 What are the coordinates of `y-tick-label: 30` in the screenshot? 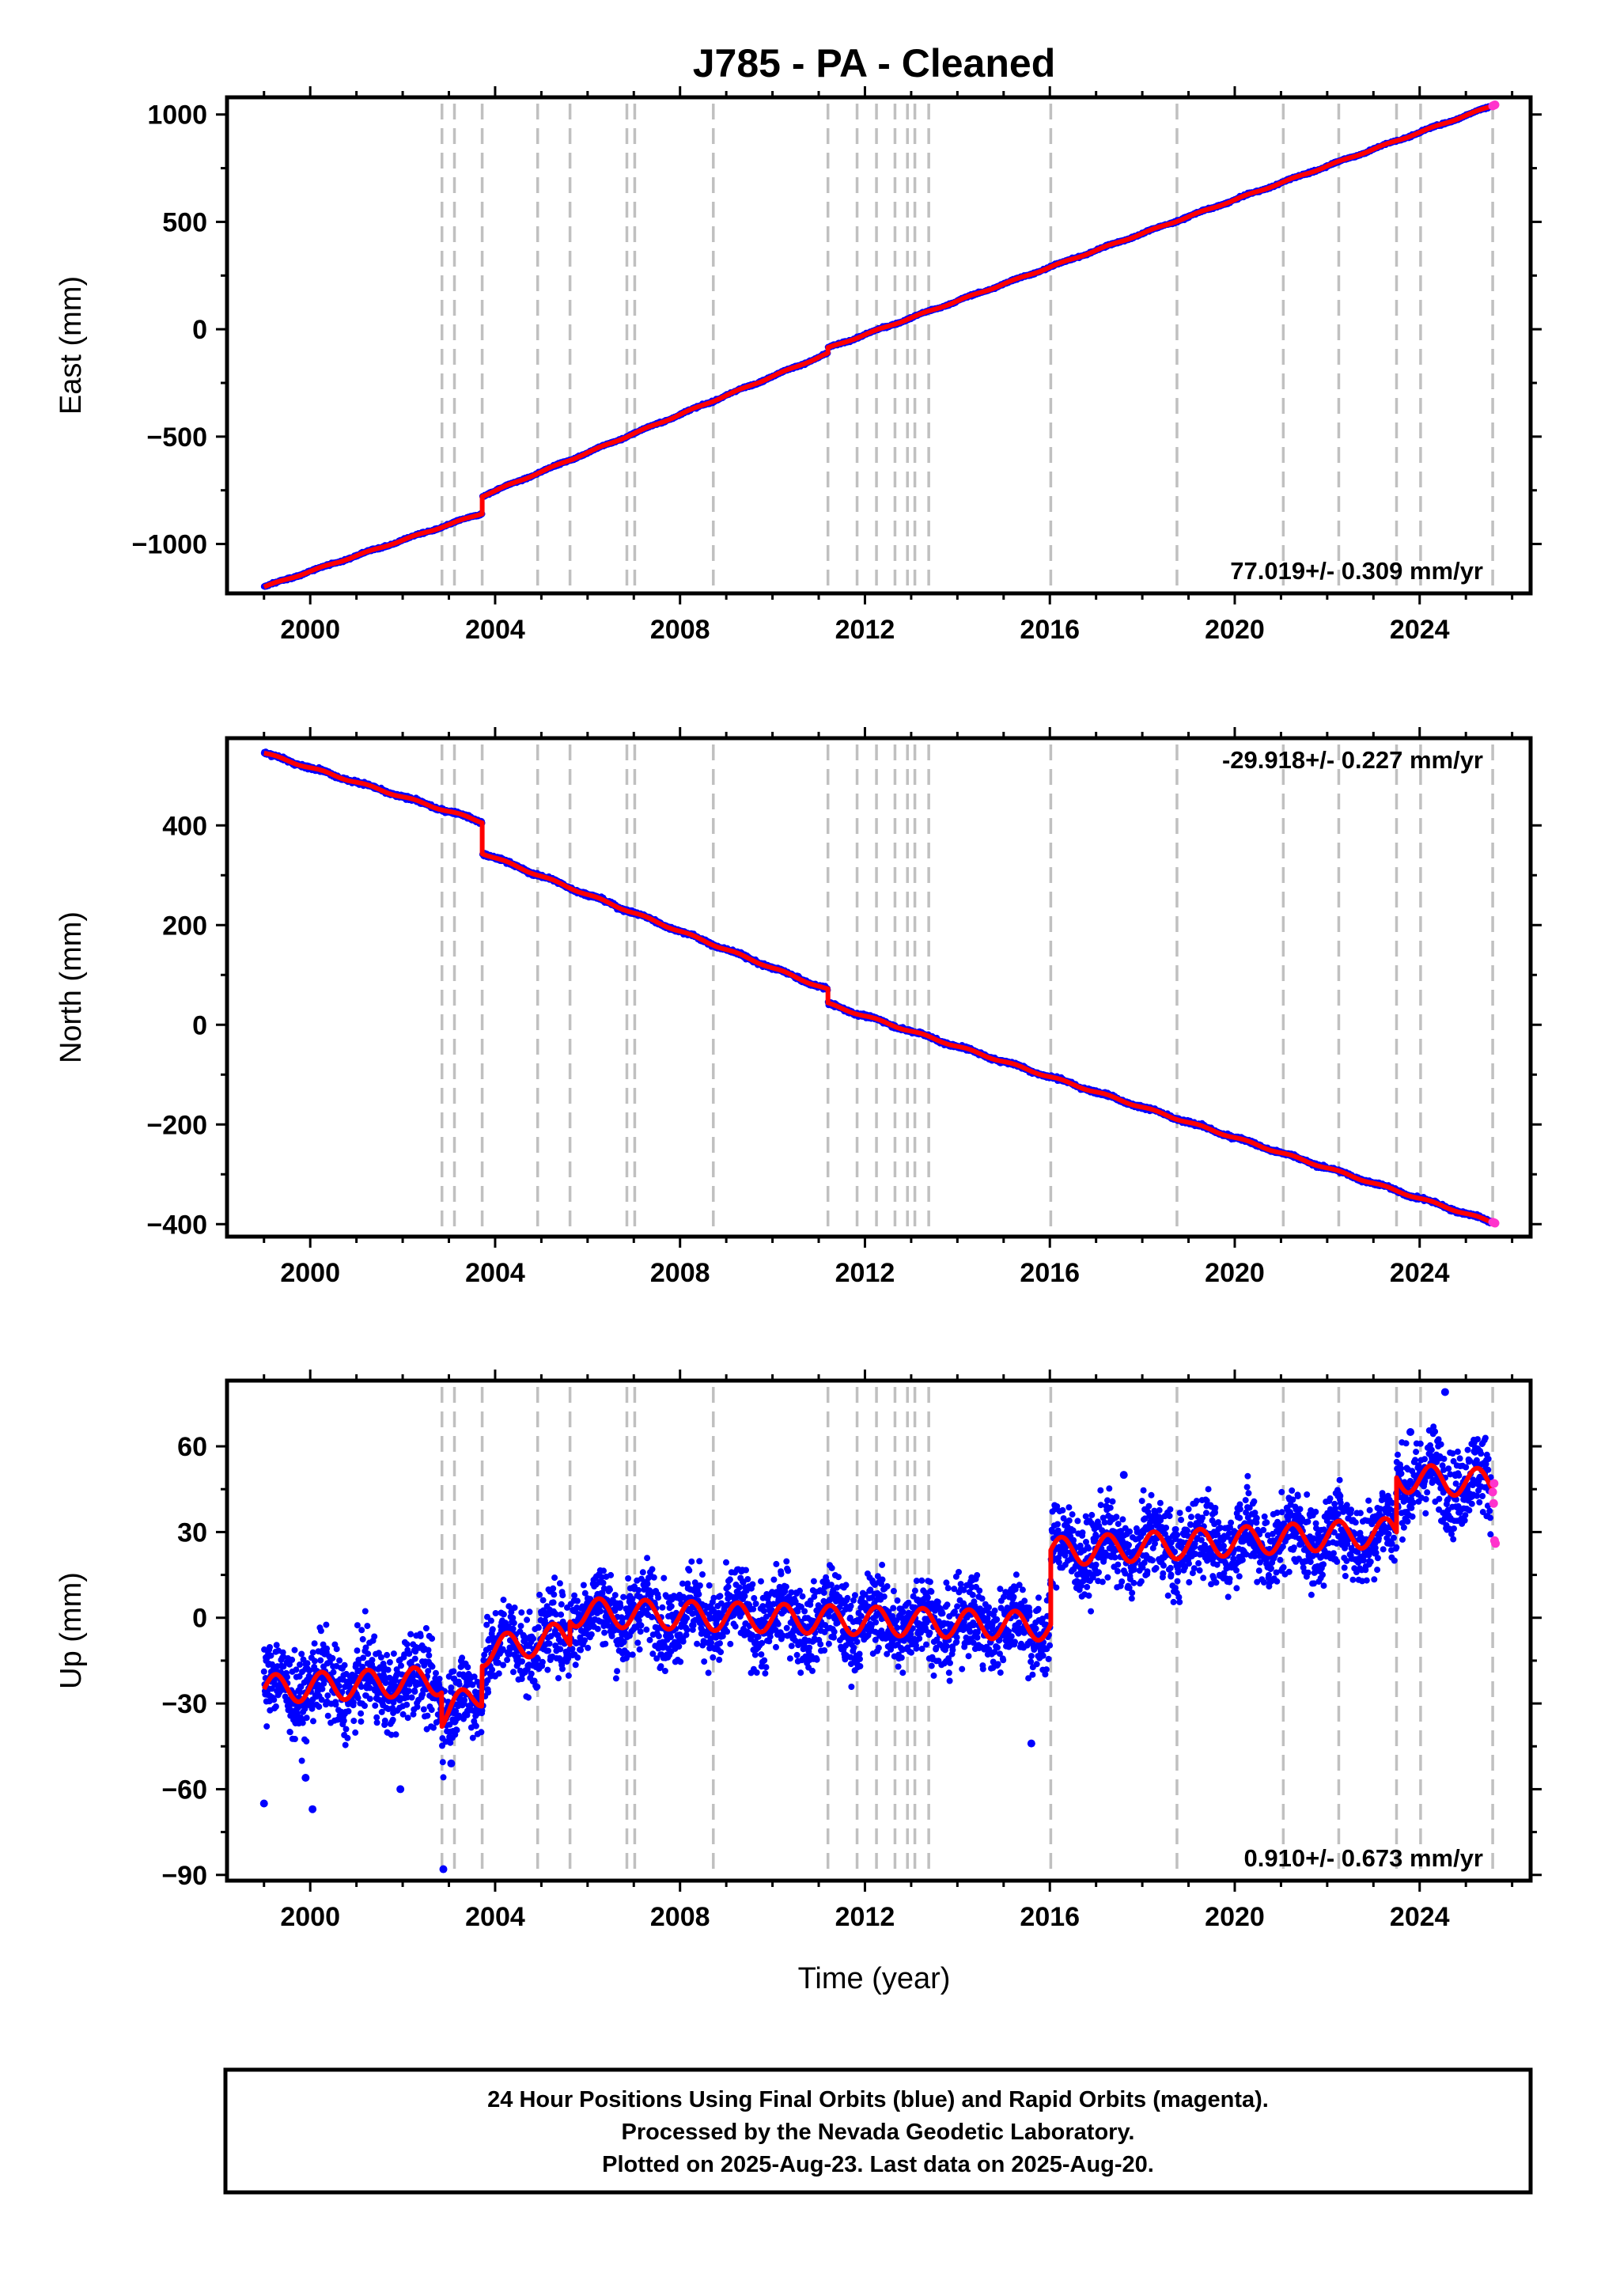 It's located at (192, 1532).